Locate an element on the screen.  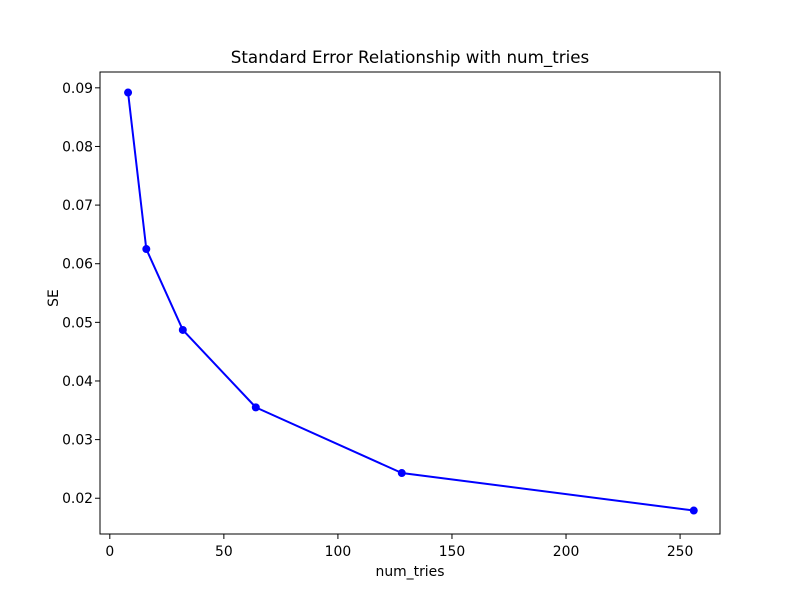
y-tick-label: 0.08 is located at coordinates (77, 147).